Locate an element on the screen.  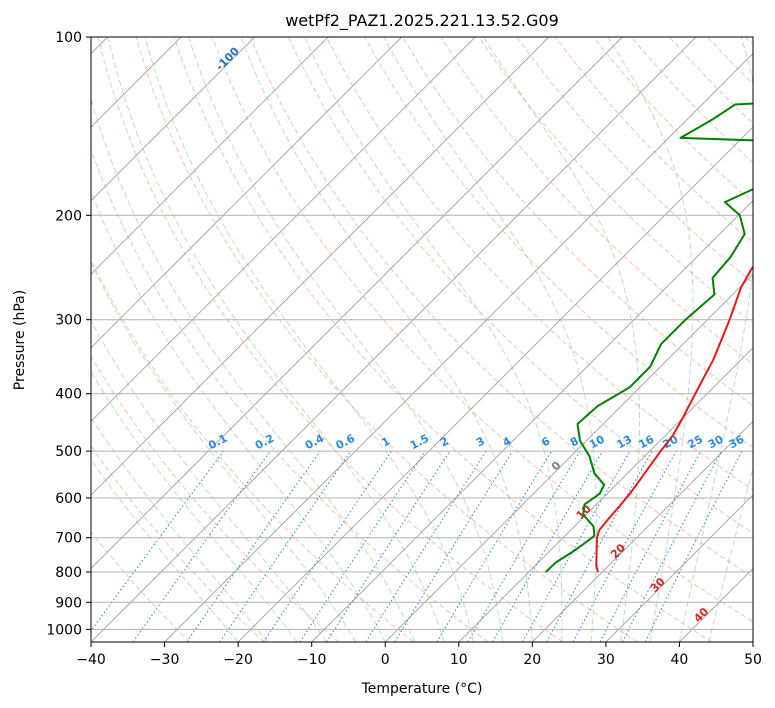
y-tick-label: 800 is located at coordinates (68, 573).